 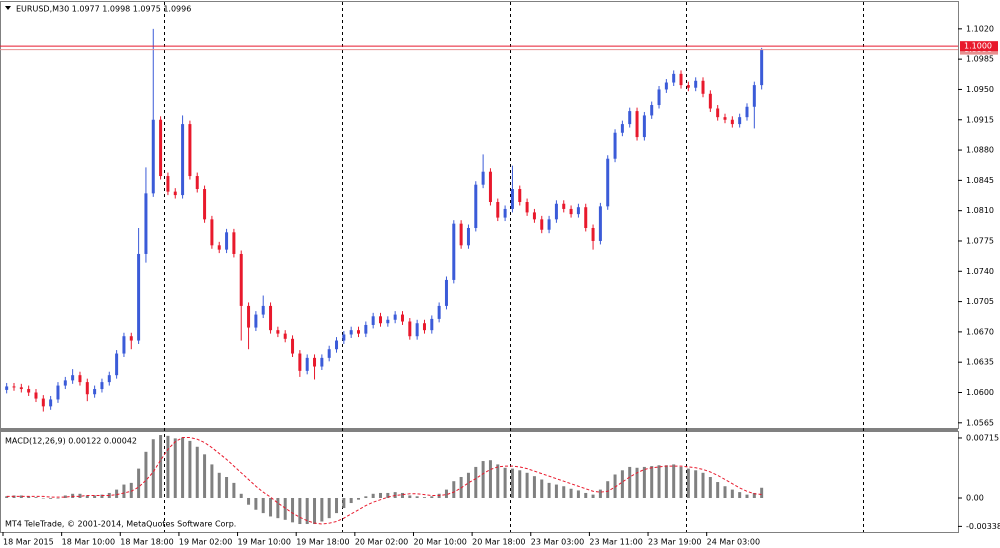 What do you see at coordinates (980, 119) in the screenshot?
I see `y-tick-label: 1.0915` at bounding box center [980, 119].